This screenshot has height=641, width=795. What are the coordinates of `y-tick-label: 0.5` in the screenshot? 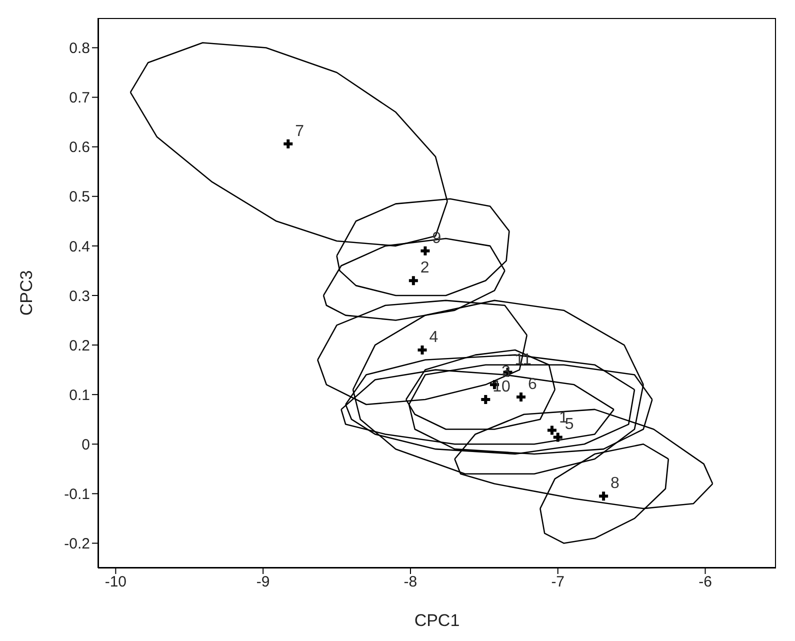 It's located at (79, 197).